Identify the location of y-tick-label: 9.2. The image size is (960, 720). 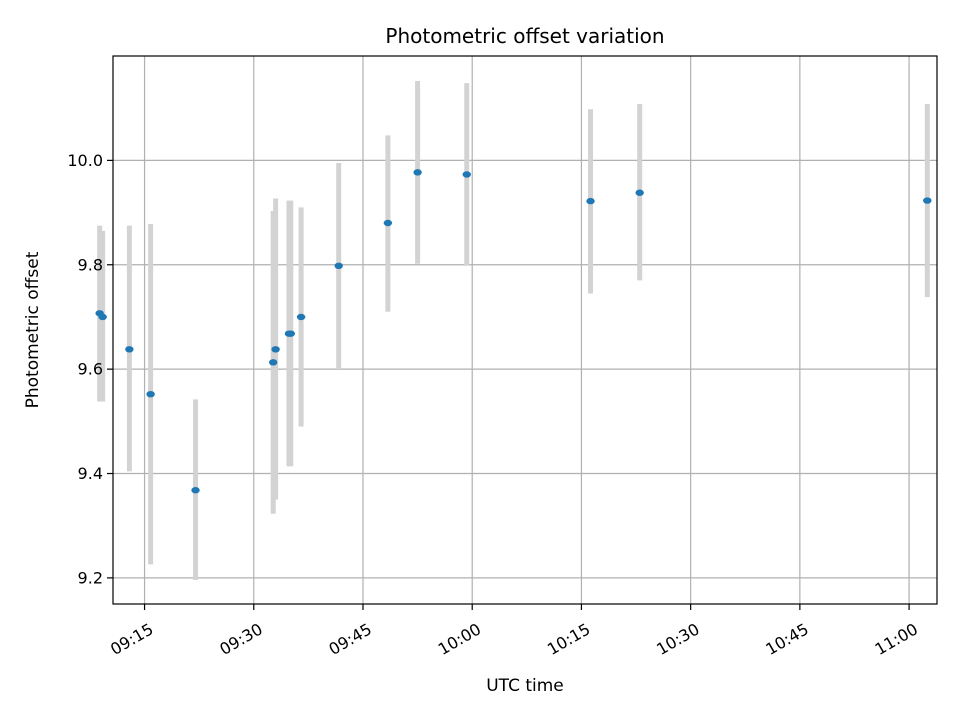
(90, 577).